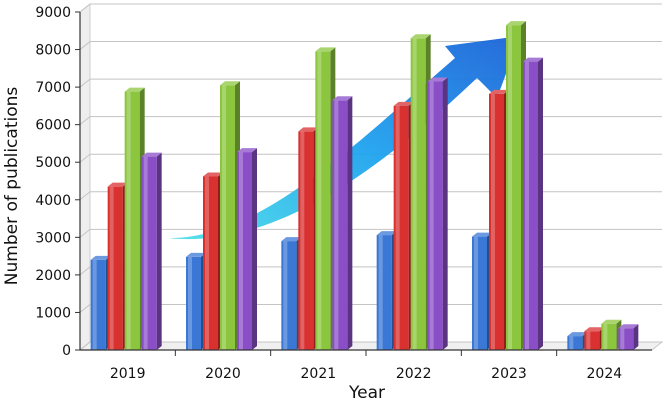  What do you see at coordinates (53, 163) in the screenshot?
I see `y-tick-label: 5000` at bounding box center [53, 163].